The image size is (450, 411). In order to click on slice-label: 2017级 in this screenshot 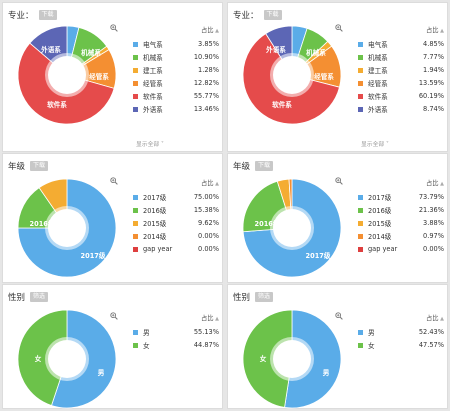, I will do `click(318, 255)`.